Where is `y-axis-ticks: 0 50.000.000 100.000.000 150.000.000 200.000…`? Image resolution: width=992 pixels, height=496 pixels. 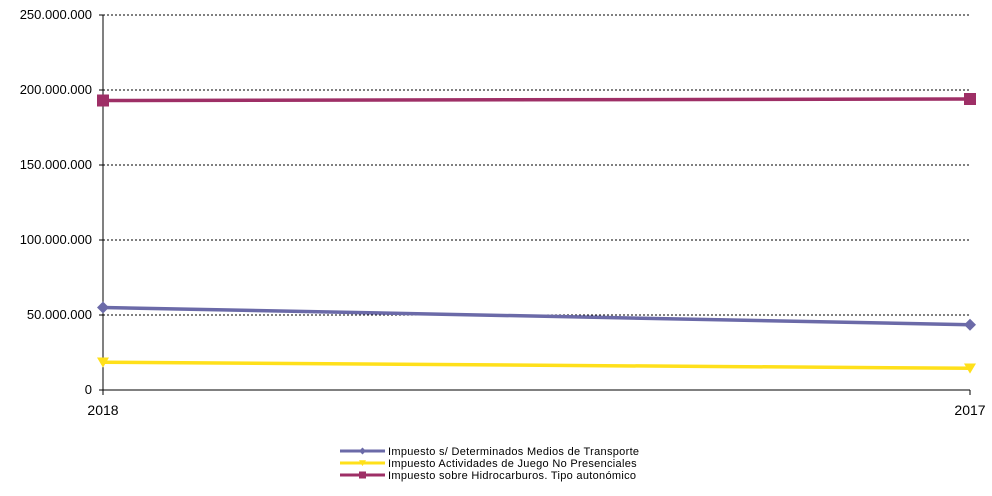 y-axis-ticks: 0 50.000.000 100.000.000 150.000.000 200.000… is located at coordinates (62, 202).